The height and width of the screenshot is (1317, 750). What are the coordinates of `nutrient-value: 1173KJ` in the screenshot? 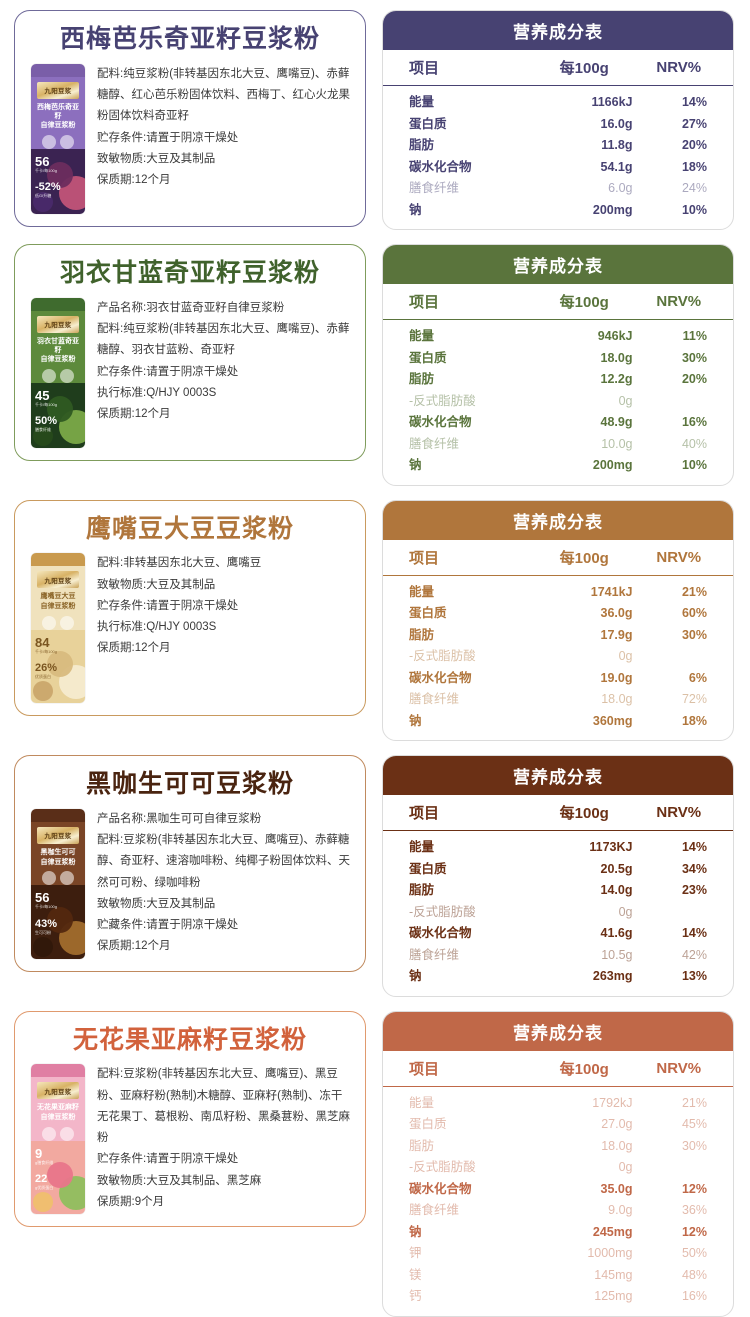 It's located at (611, 847).